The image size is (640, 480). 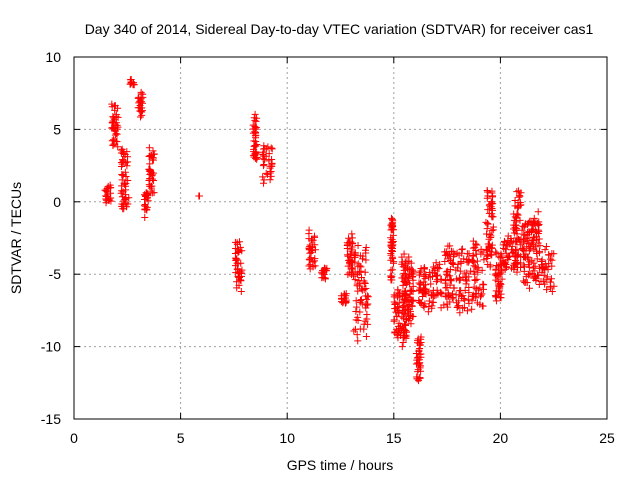 What do you see at coordinates (181, 438) in the screenshot?
I see `x-tick-label: 5` at bounding box center [181, 438].